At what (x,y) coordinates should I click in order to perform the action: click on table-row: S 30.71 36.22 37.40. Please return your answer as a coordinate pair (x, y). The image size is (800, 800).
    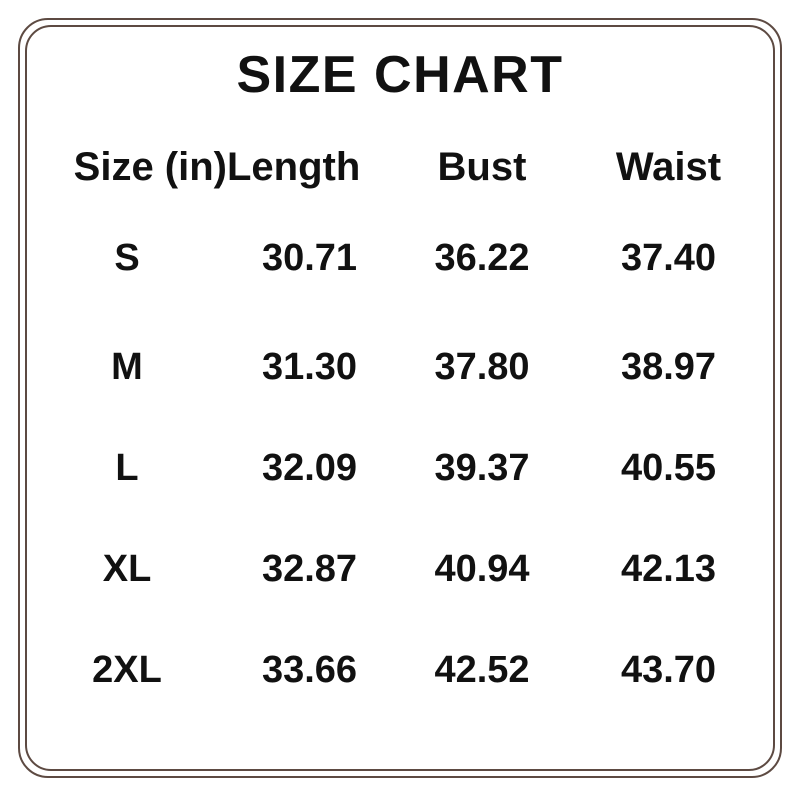
    Looking at the image, I should click on (409, 258).